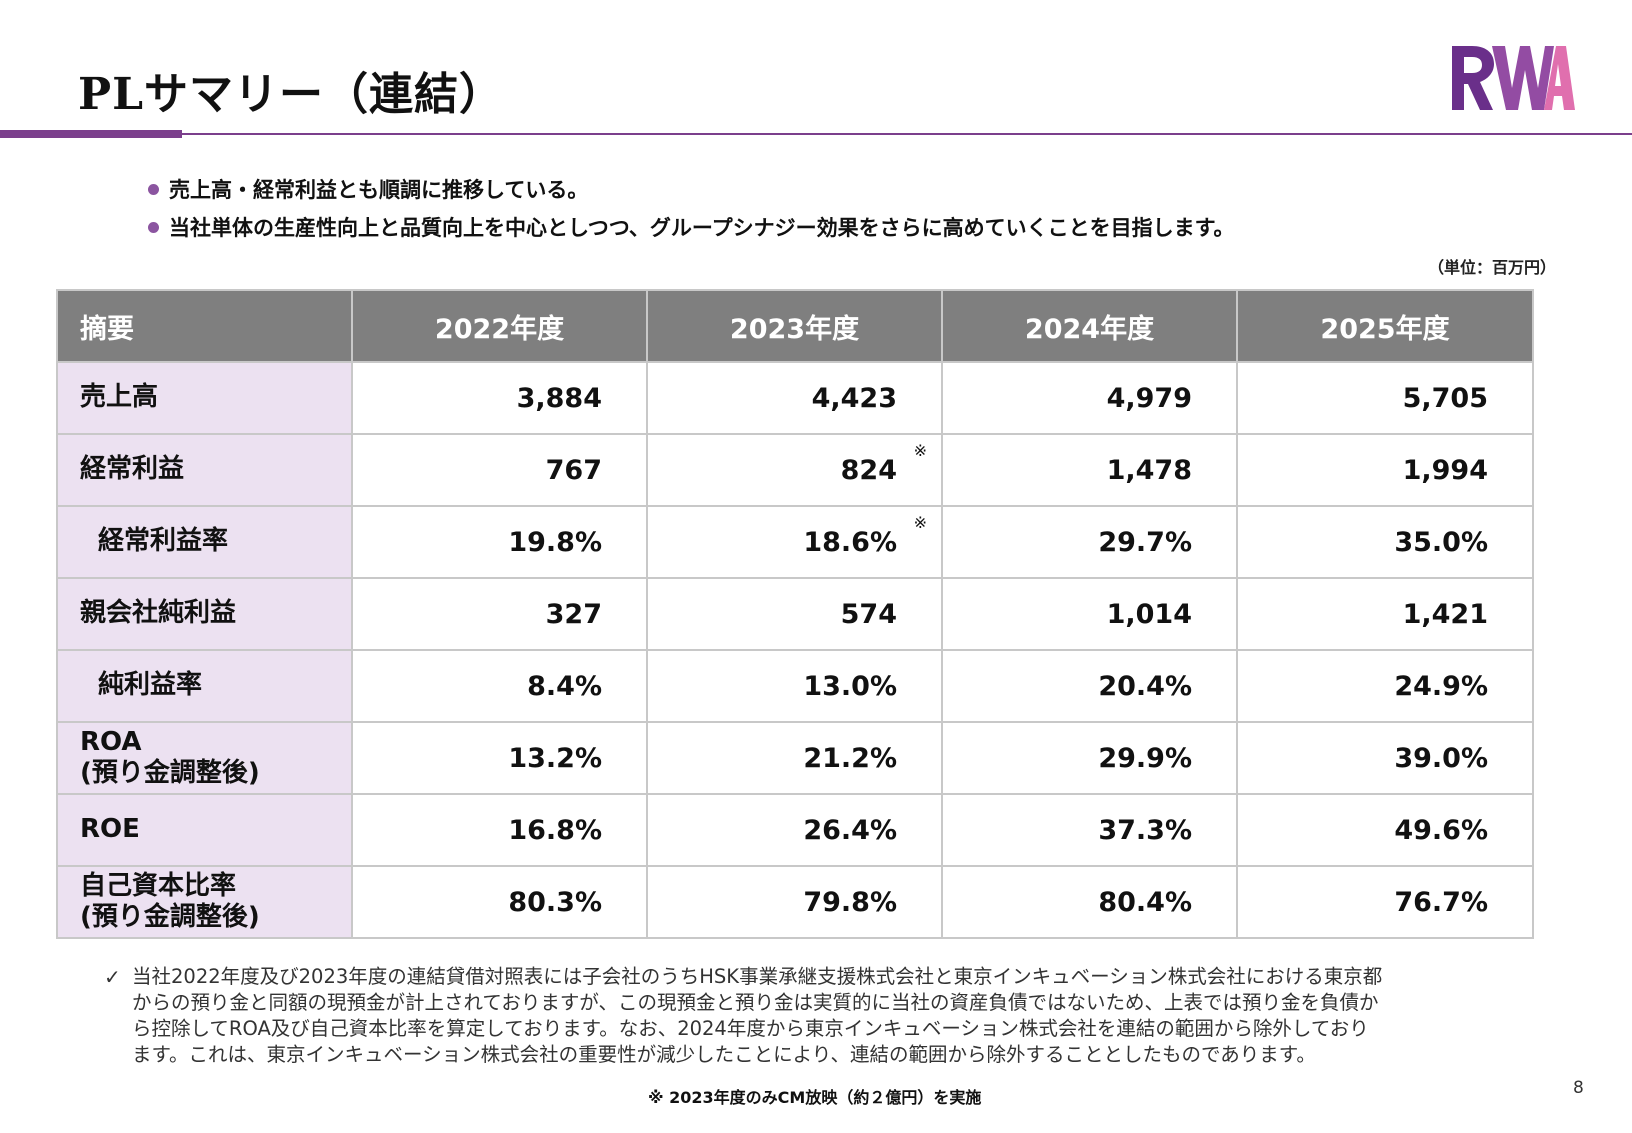 The width and height of the screenshot is (1632, 1133). Describe the element at coordinates (204, 470) in the screenshot. I see `row-label: 経常利益` at that location.